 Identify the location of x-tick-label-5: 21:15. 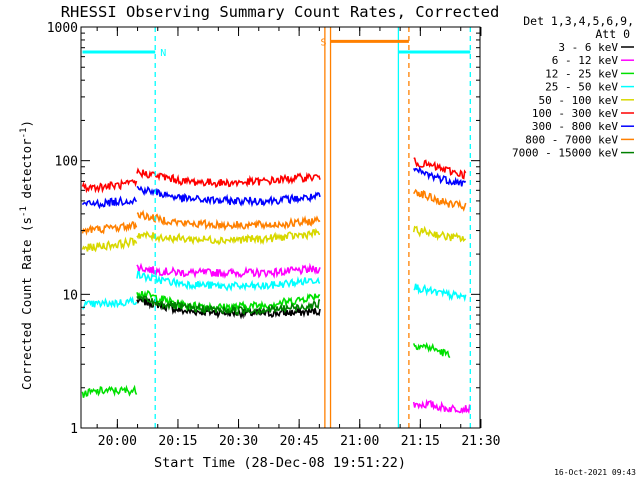
(420, 441).